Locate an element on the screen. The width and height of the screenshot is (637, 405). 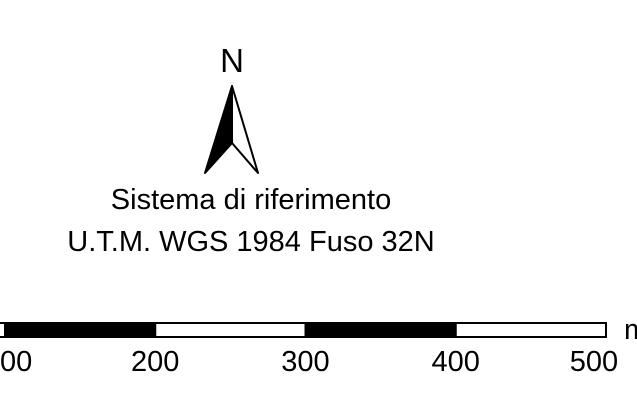
north-arrow-light-half is located at coordinates (245, 129).